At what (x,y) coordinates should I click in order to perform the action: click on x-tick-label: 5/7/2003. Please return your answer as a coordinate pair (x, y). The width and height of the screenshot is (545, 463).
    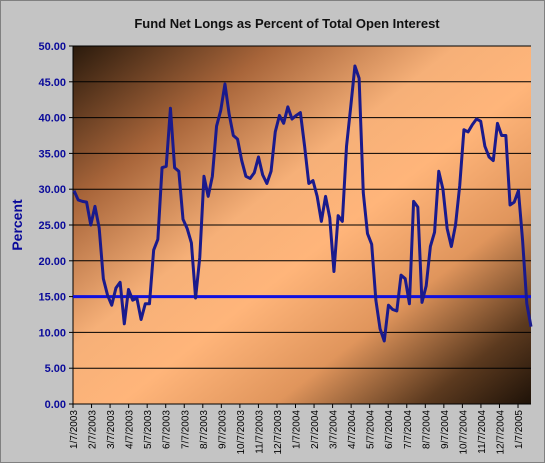
    Looking at the image, I should click on (148, 429).